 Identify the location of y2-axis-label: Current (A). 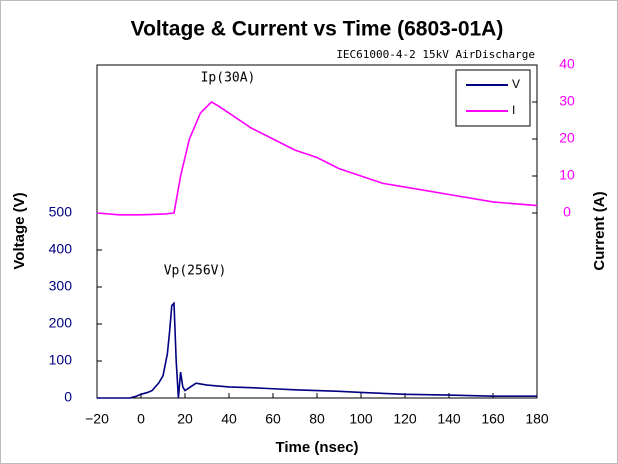
(599, 230).